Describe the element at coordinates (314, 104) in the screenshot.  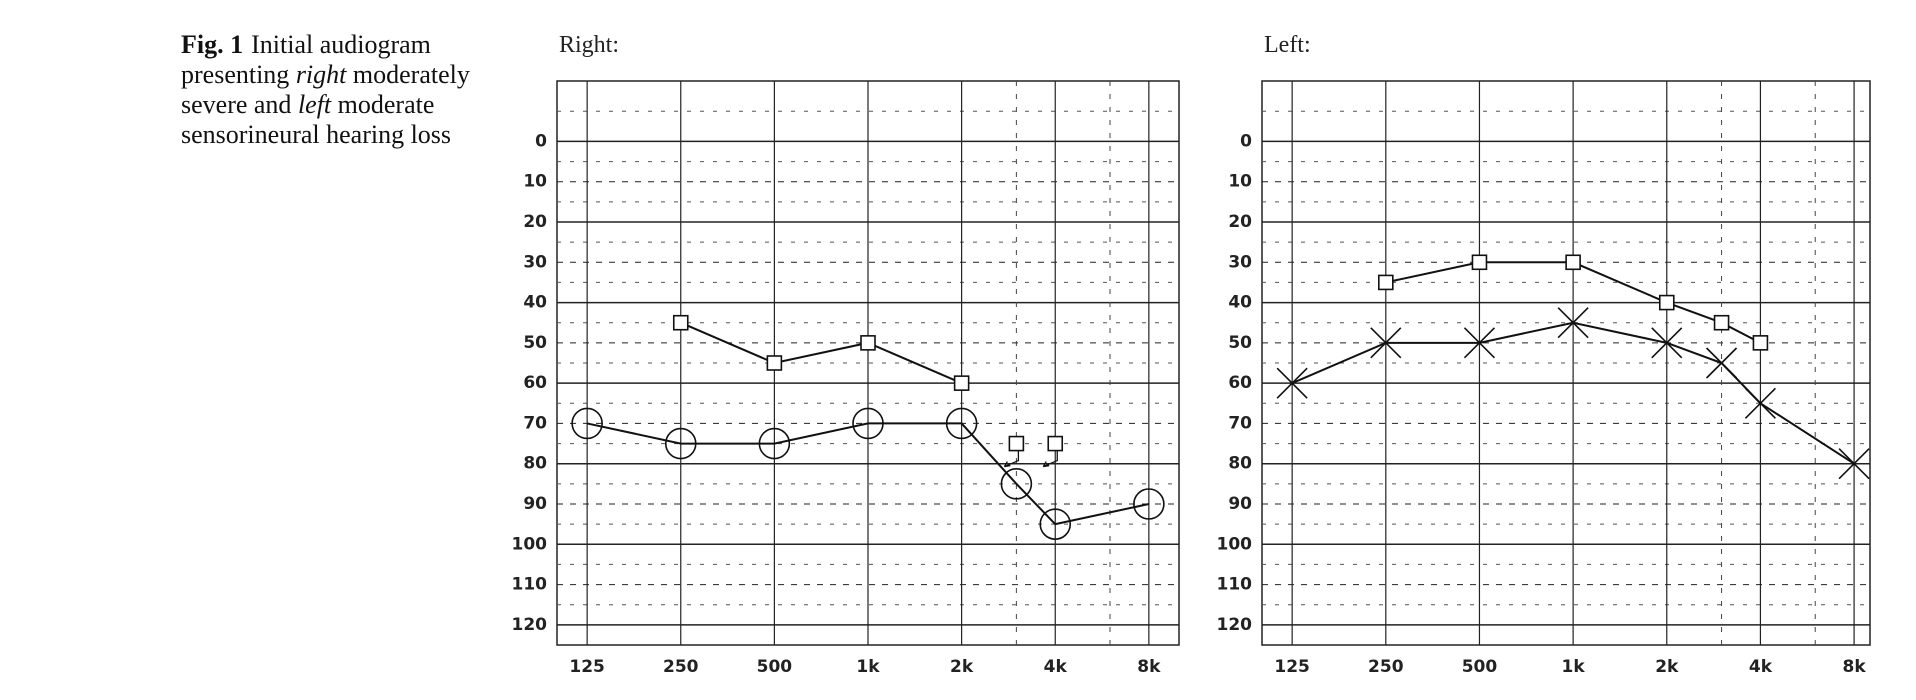
I see `caption-text: left` at that location.